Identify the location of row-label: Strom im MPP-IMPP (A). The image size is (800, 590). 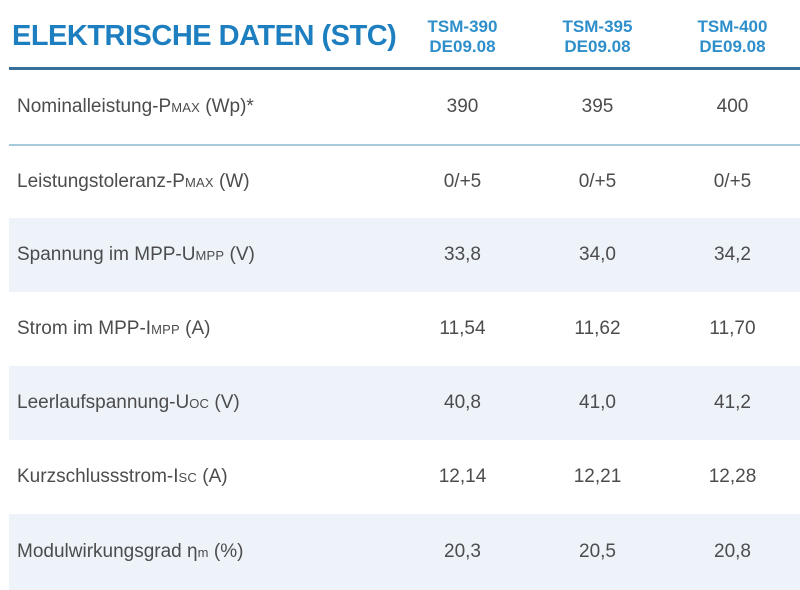
(114, 328).